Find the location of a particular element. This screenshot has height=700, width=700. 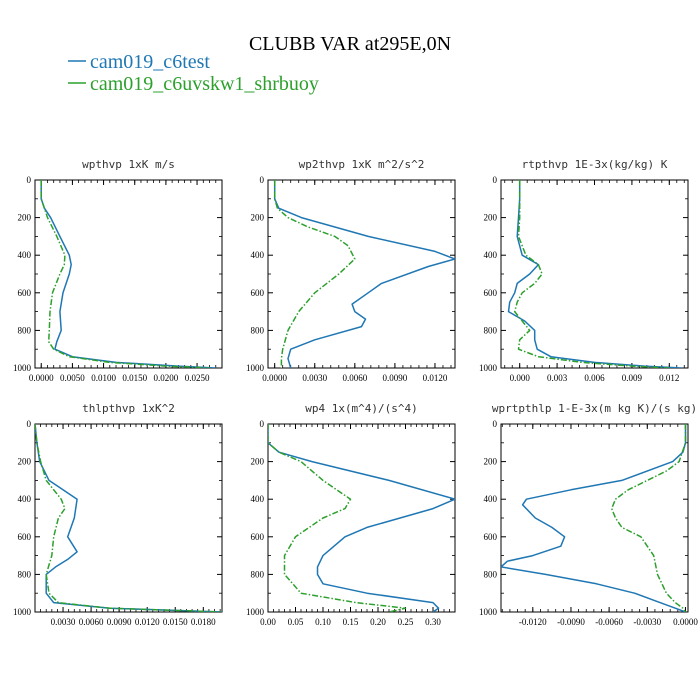

x-tick-label: 0.0090 is located at coordinates (119, 622).